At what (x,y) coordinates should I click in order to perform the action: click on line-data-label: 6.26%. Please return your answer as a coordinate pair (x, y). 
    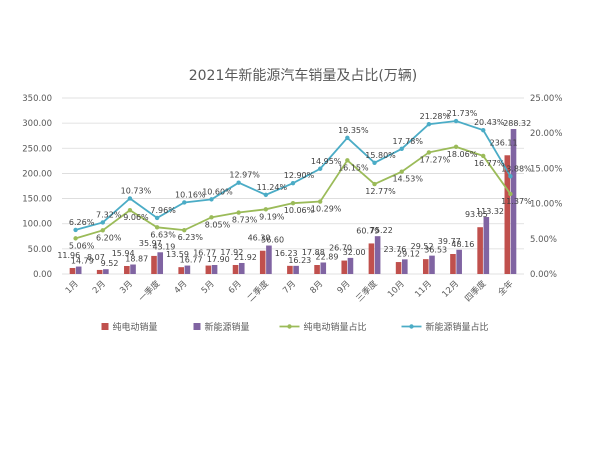
    Looking at the image, I should click on (82, 222).